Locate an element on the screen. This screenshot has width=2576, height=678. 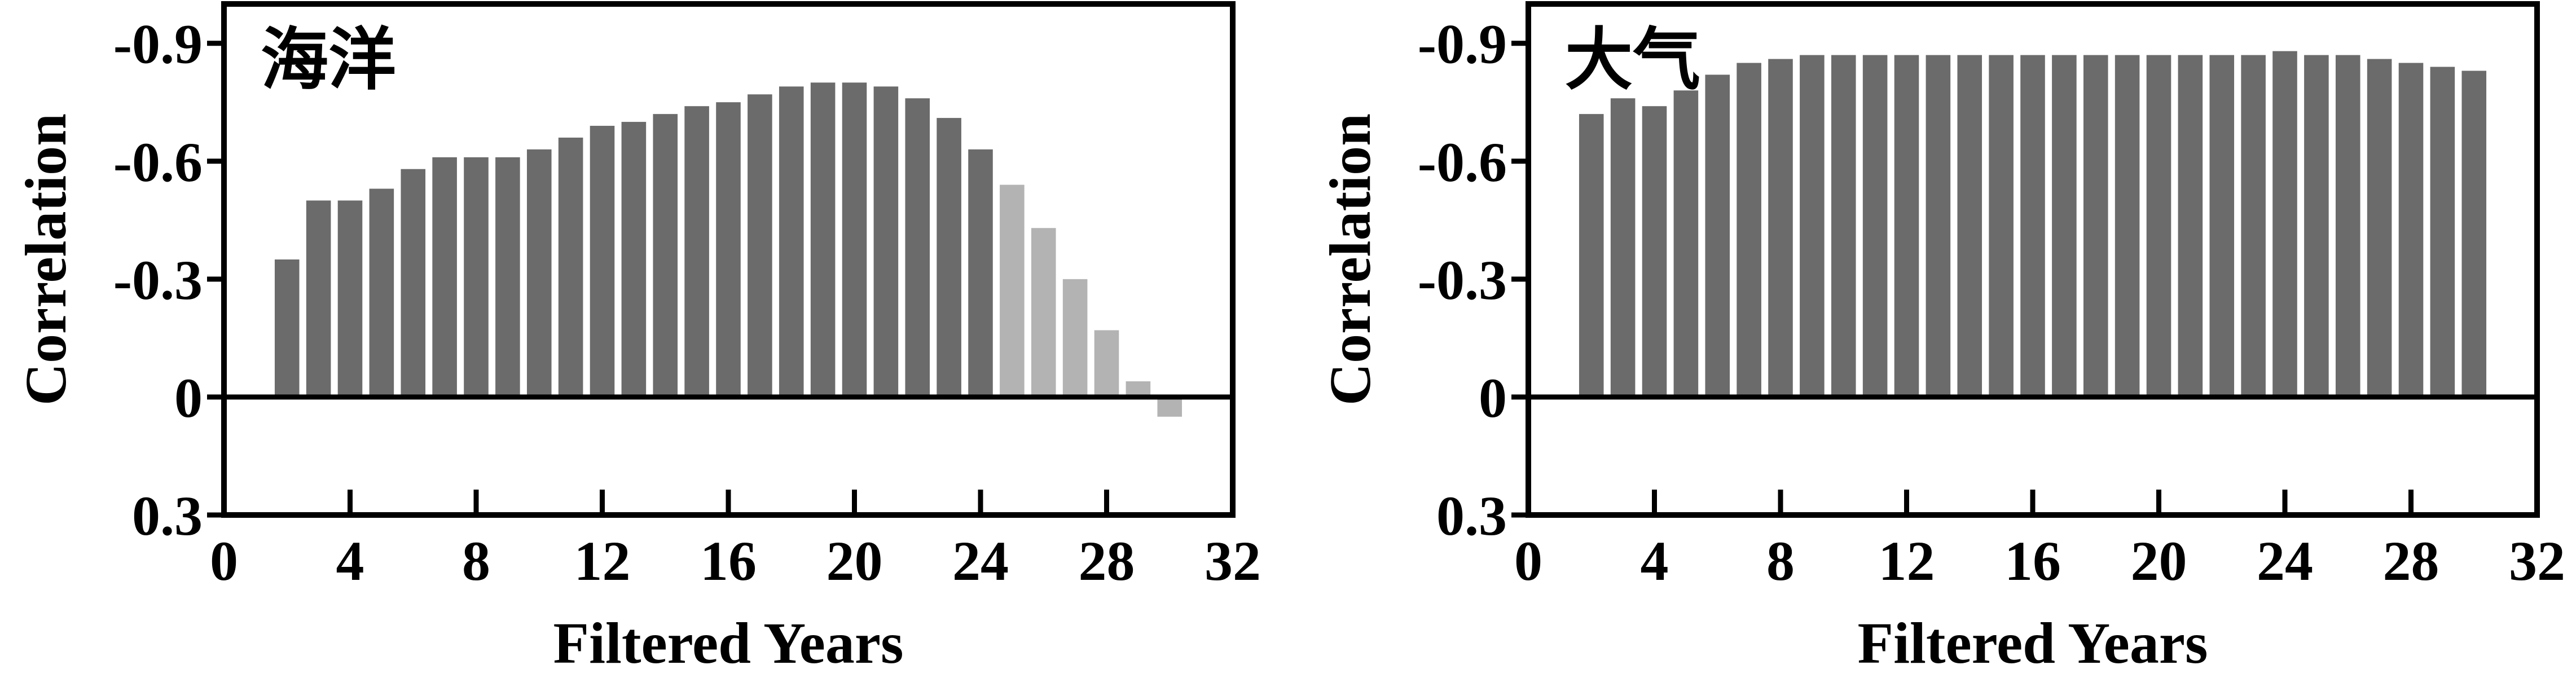
panel-title: 大气 is located at coordinates (1632, 60).